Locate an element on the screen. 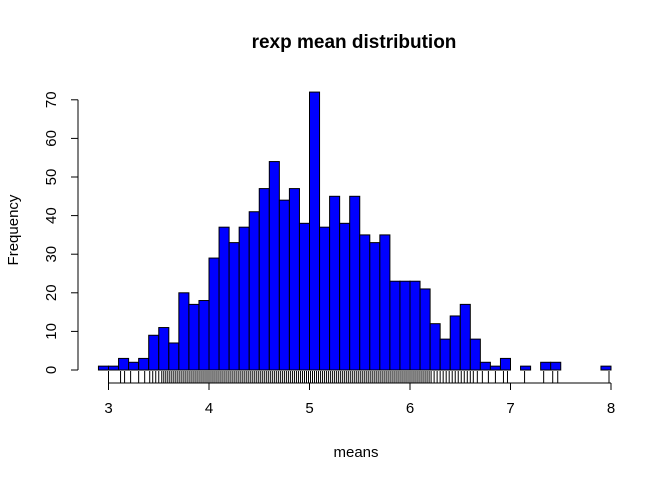  y-tick-label: 70 is located at coordinates (51, 99).